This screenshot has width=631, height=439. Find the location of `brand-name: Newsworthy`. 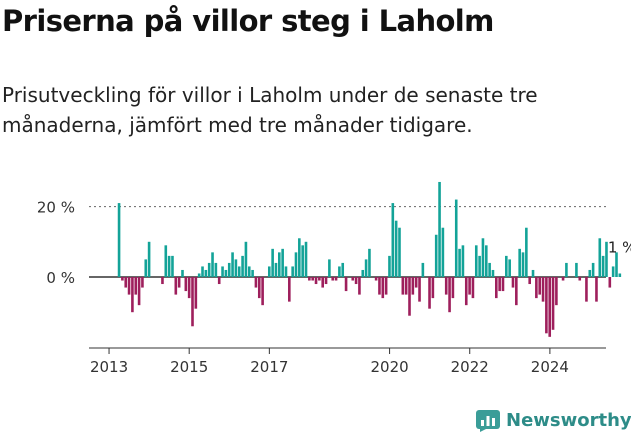

brand-name: Newsworthy is located at coordinates (568, 420).